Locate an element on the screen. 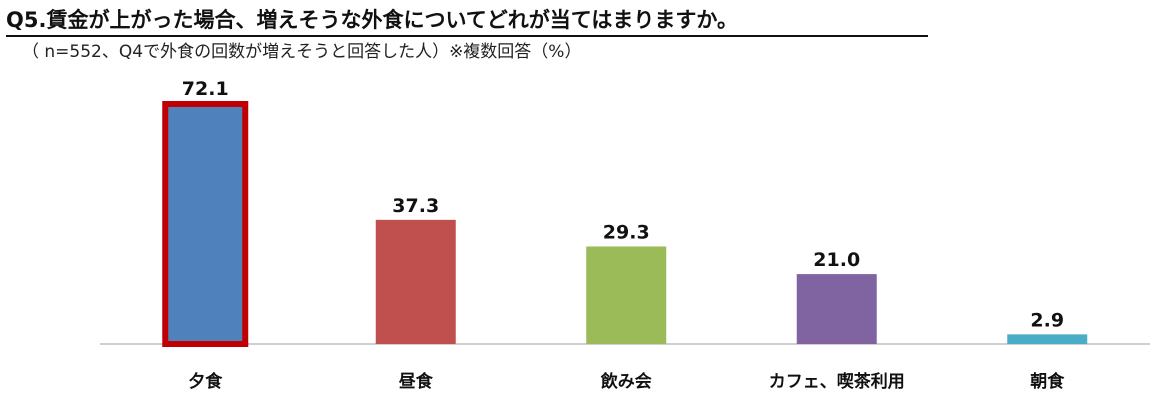  data-label-2: 29.3 is located at coordinates (626, 232).